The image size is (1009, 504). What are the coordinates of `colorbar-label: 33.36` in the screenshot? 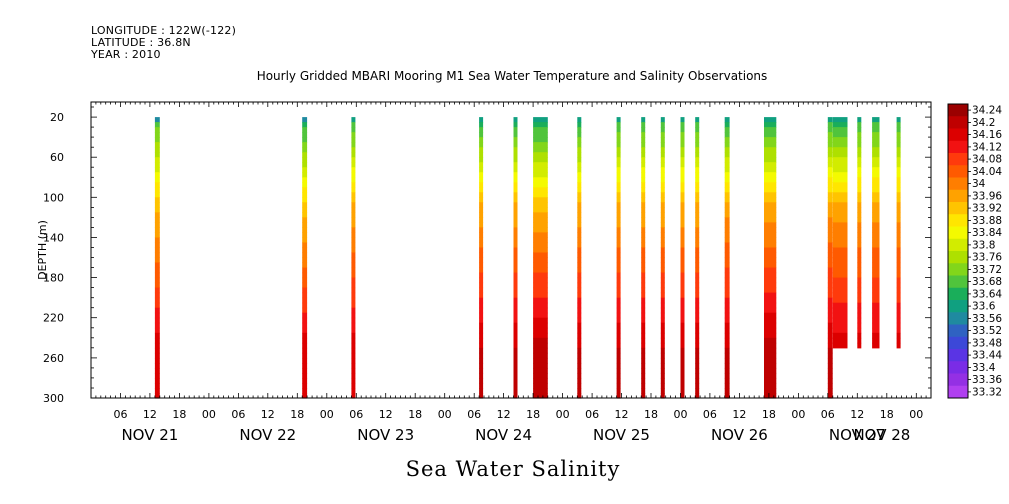 It's located at (987, 380).